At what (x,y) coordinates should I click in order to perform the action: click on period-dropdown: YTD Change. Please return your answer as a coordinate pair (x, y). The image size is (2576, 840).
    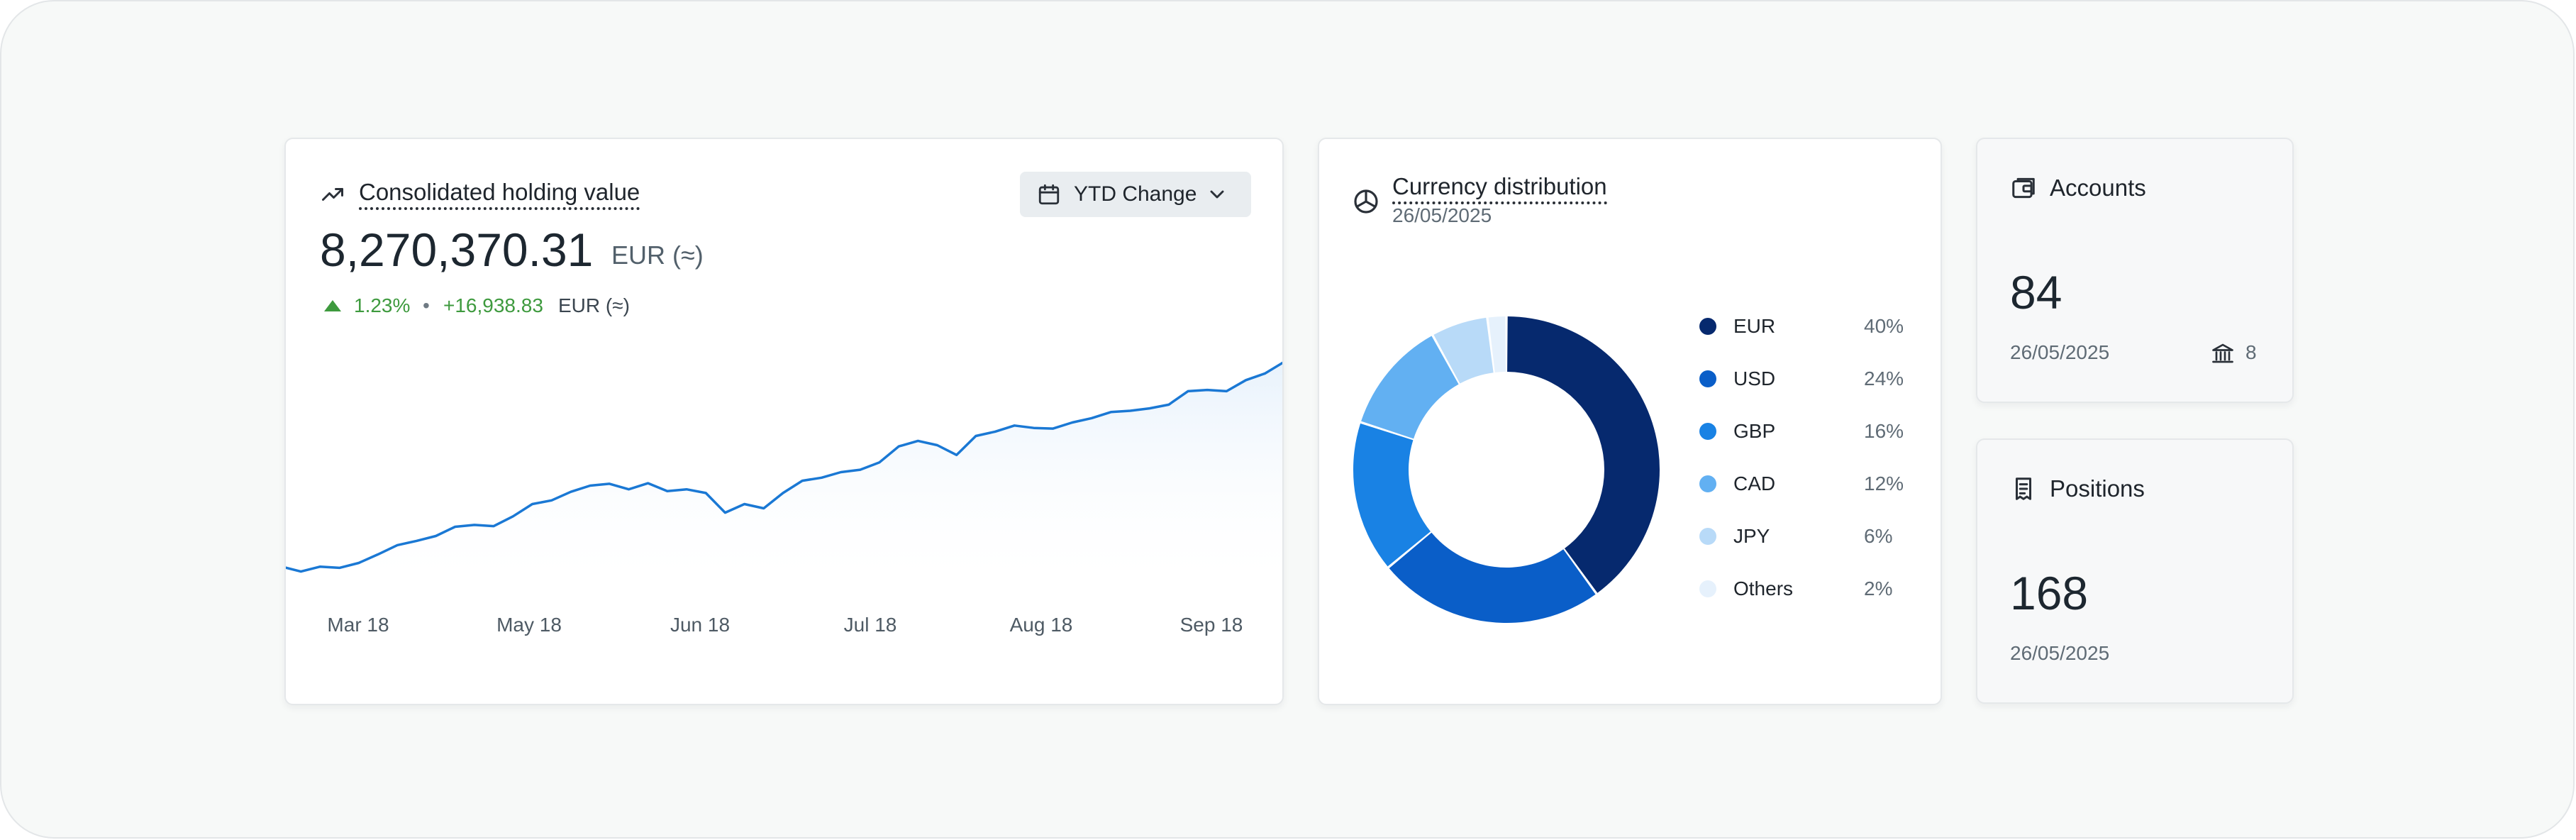
    Looking at the image, I should click on (1135, 194).